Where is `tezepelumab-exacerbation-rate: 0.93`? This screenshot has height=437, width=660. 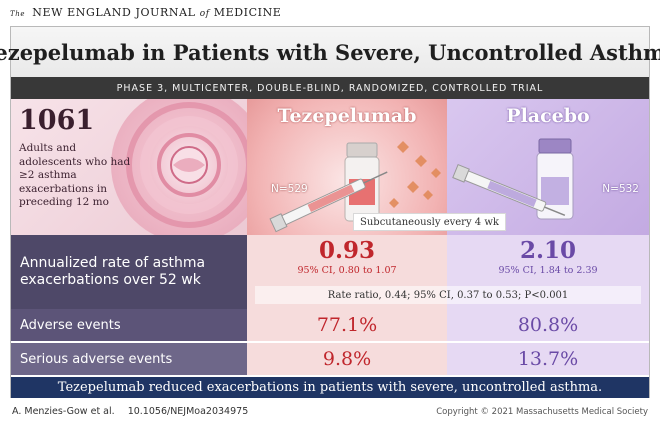
tezepelumab-exacerbation-rate: 0.93 is located at coordinates (347, 250).